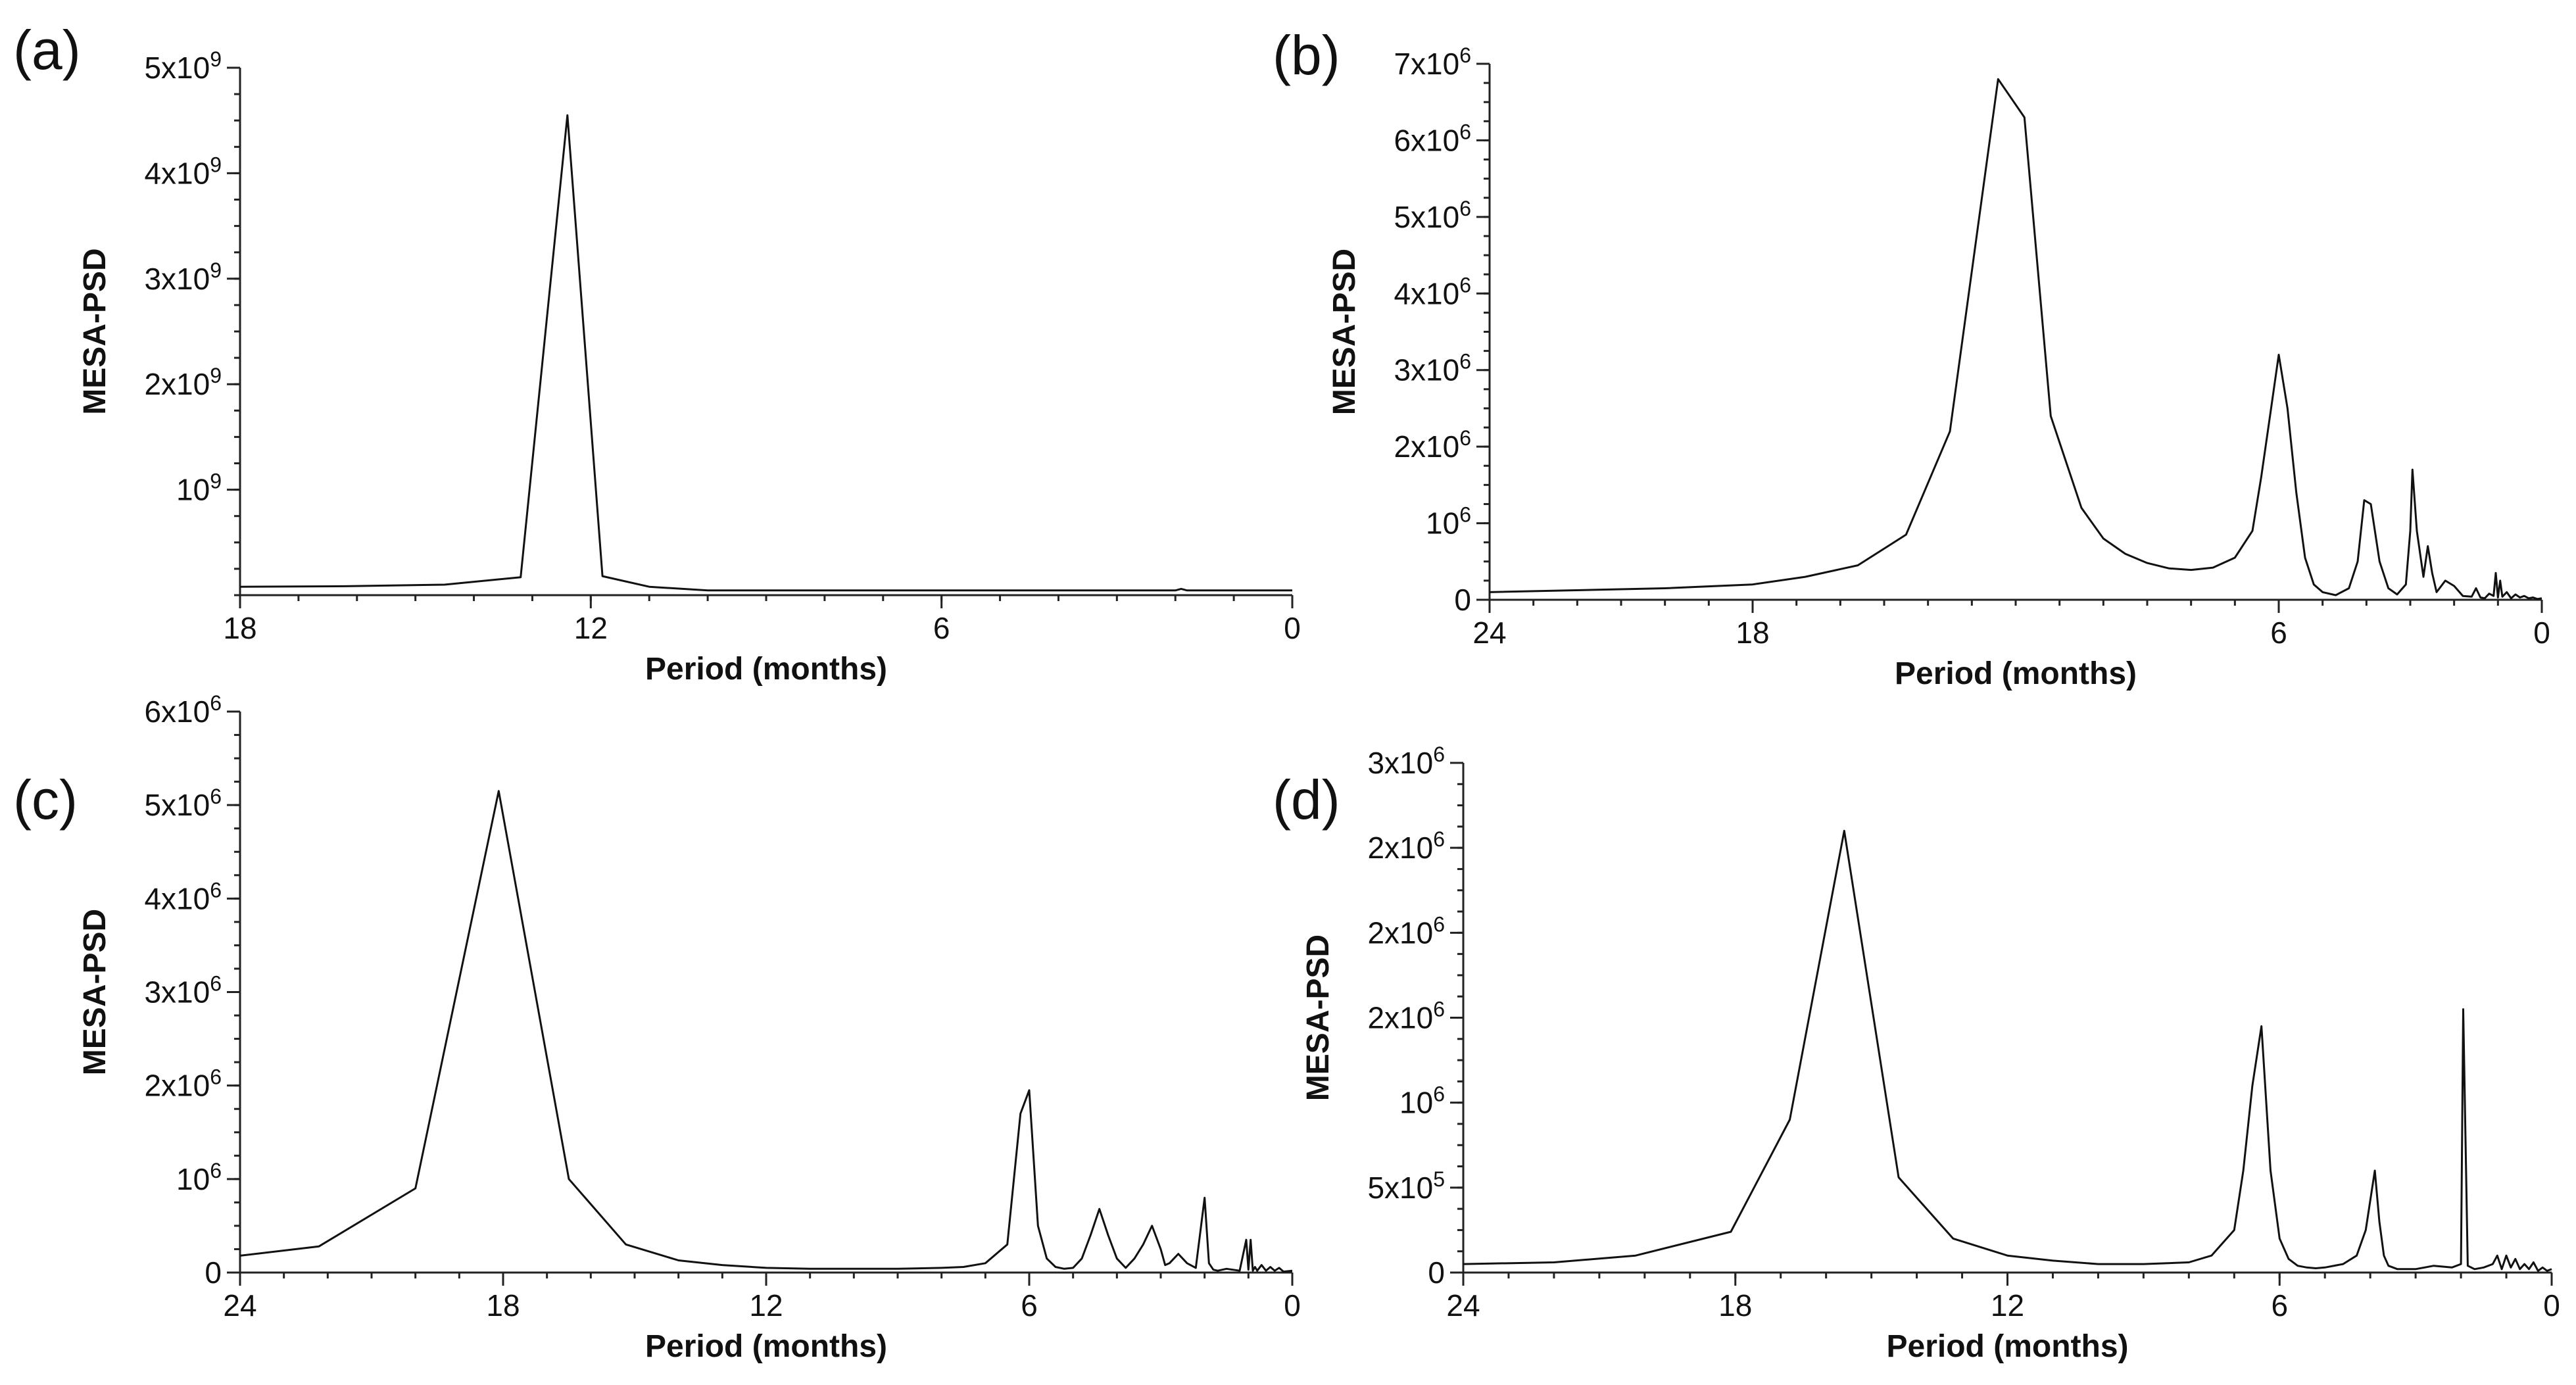  What do you see at coordinates (183, 66) in the screenshot?
I see `y-tick-label: 5x10⁹` at bounding box center [183, 66].